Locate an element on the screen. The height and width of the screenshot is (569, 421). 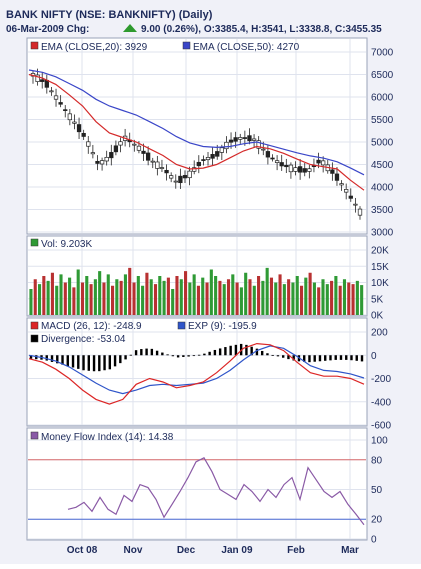
y-tick-label: 0 is located at coordinates (374, 540).